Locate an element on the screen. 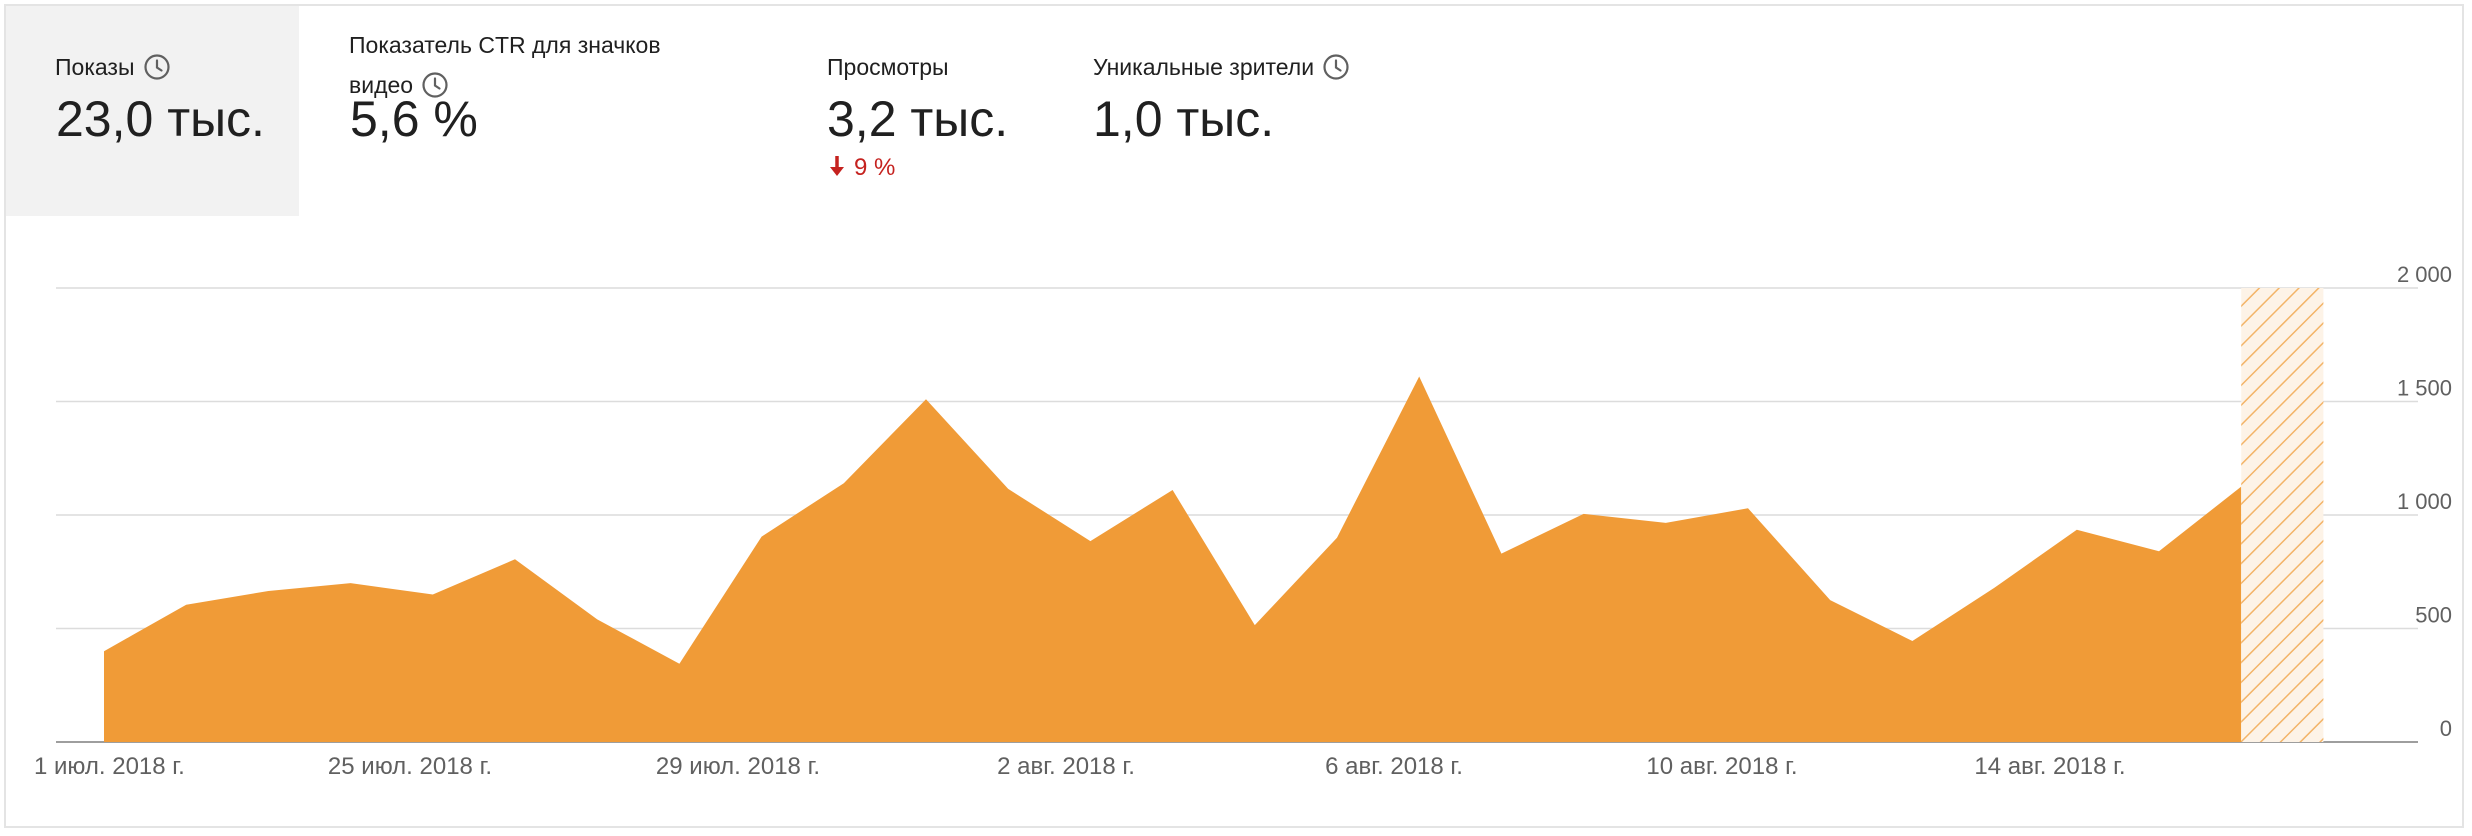  y-axis-ticks: 0 500 1 000 1 500 2 000 is located at coordinates (2424, 501).